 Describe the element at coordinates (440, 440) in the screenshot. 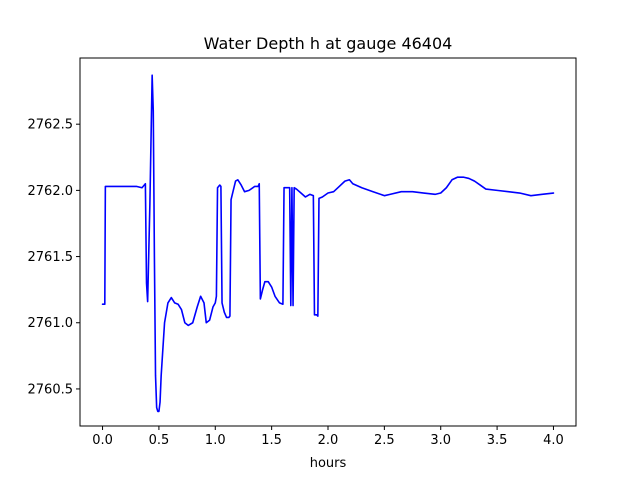

I see `x-tick-label: 3.0` at that location.